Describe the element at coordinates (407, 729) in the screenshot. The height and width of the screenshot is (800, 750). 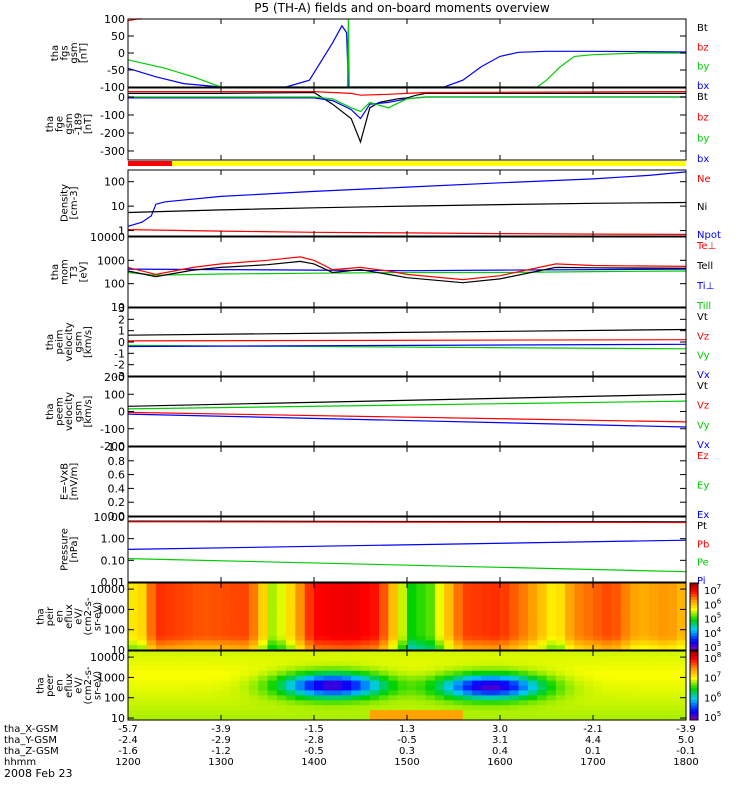
I see `x-axis-value: 1.3` at that location.